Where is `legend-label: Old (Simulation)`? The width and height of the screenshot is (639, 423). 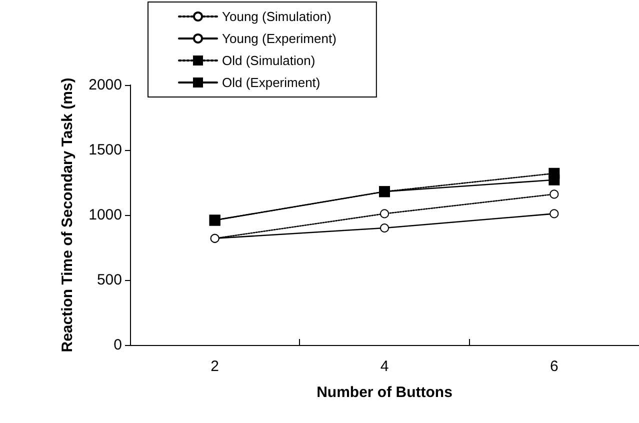 legend-label: Old (Simulation) is located at coordinates (269, 60).